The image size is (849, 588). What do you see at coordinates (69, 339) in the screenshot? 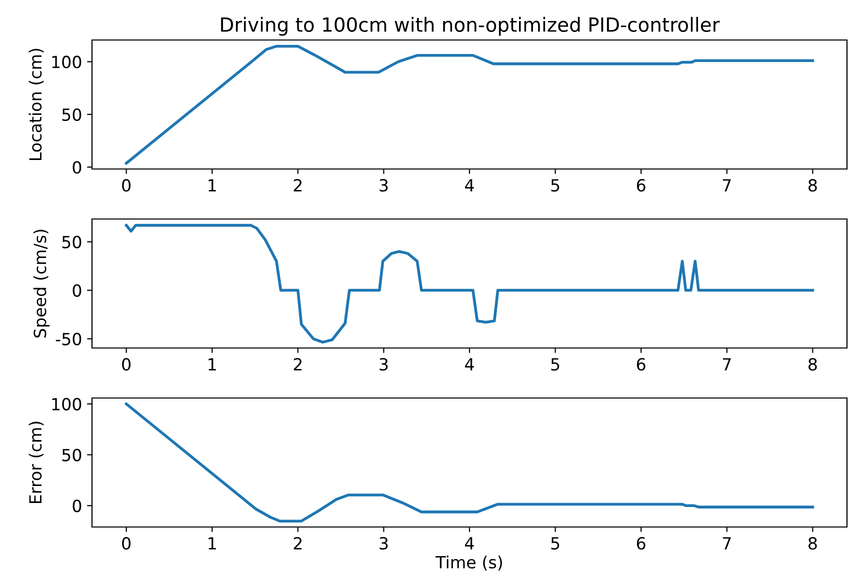
I see `y-tick-label: -50` at bounding box center [69, 339].